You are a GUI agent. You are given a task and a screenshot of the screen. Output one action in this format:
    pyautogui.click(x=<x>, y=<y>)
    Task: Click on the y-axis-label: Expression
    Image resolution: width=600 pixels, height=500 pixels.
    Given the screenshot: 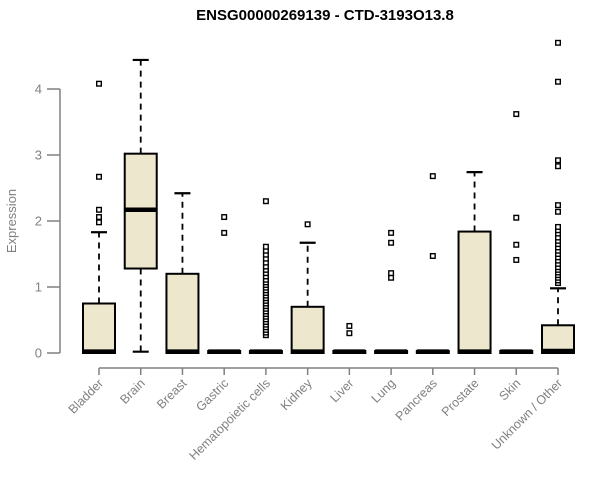 What is the action you would take?
    pyautogui.click(x=11, y=221)
    